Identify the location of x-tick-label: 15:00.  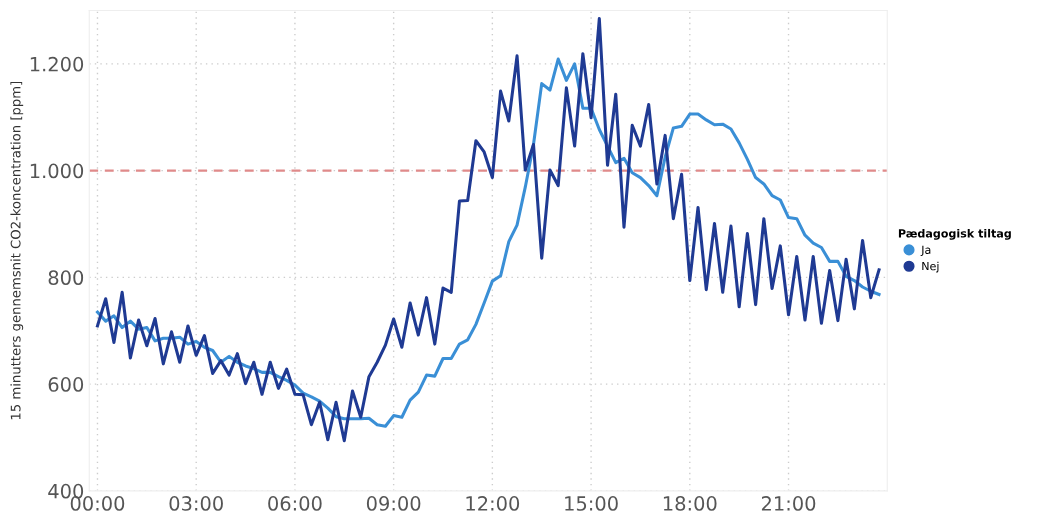
(591, 503).